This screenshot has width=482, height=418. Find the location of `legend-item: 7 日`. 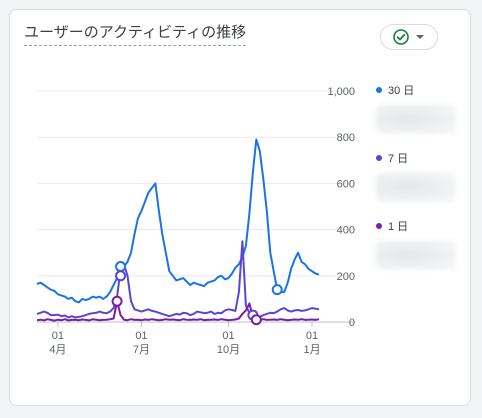

legend-item: 7 日 is located at coordinates (416, 176).